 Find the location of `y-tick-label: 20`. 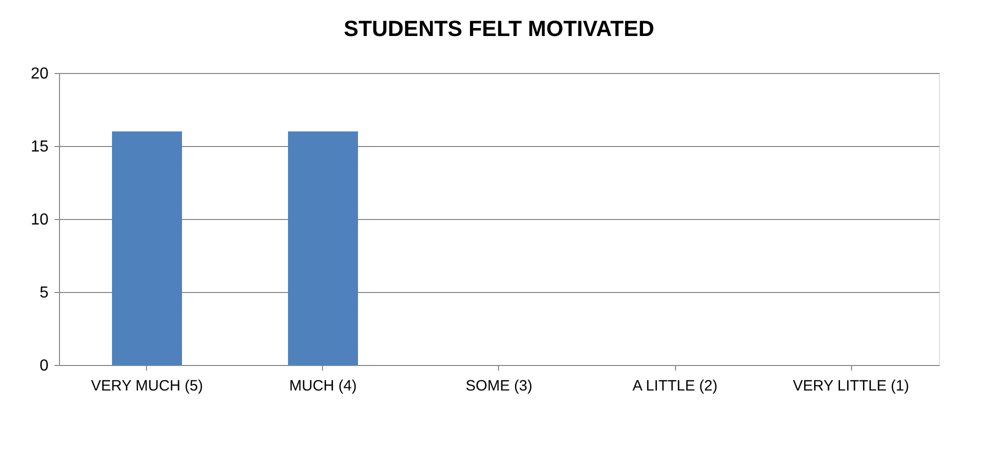

y-tick-label: 20 is located at coordinates (39, 74).